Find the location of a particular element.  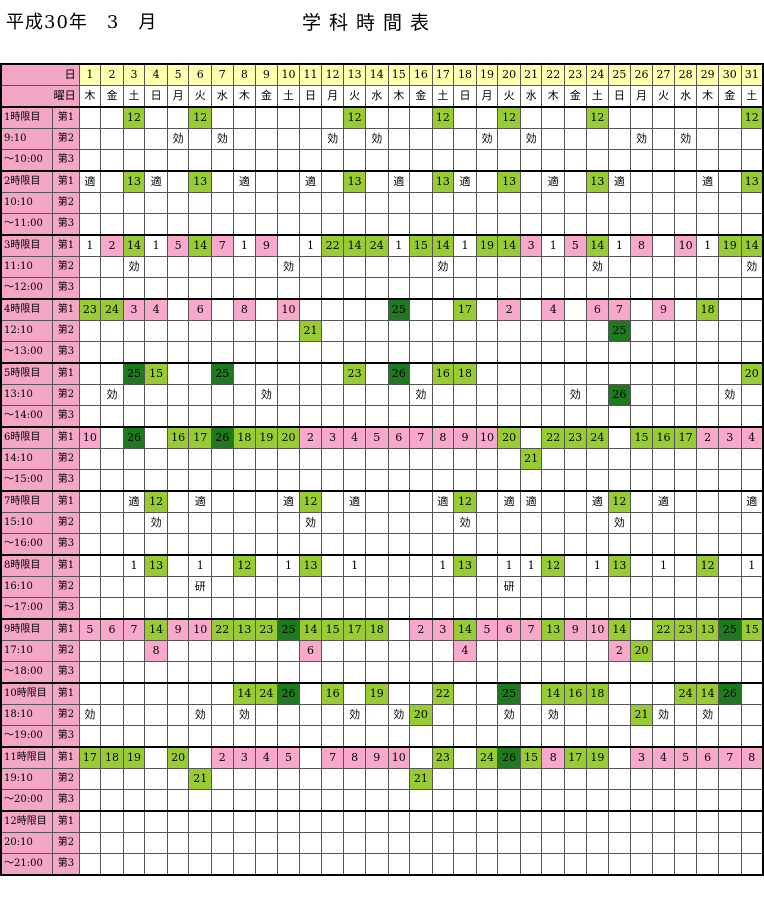

period-name: 11時限目 is located at coordinates (27, 757).